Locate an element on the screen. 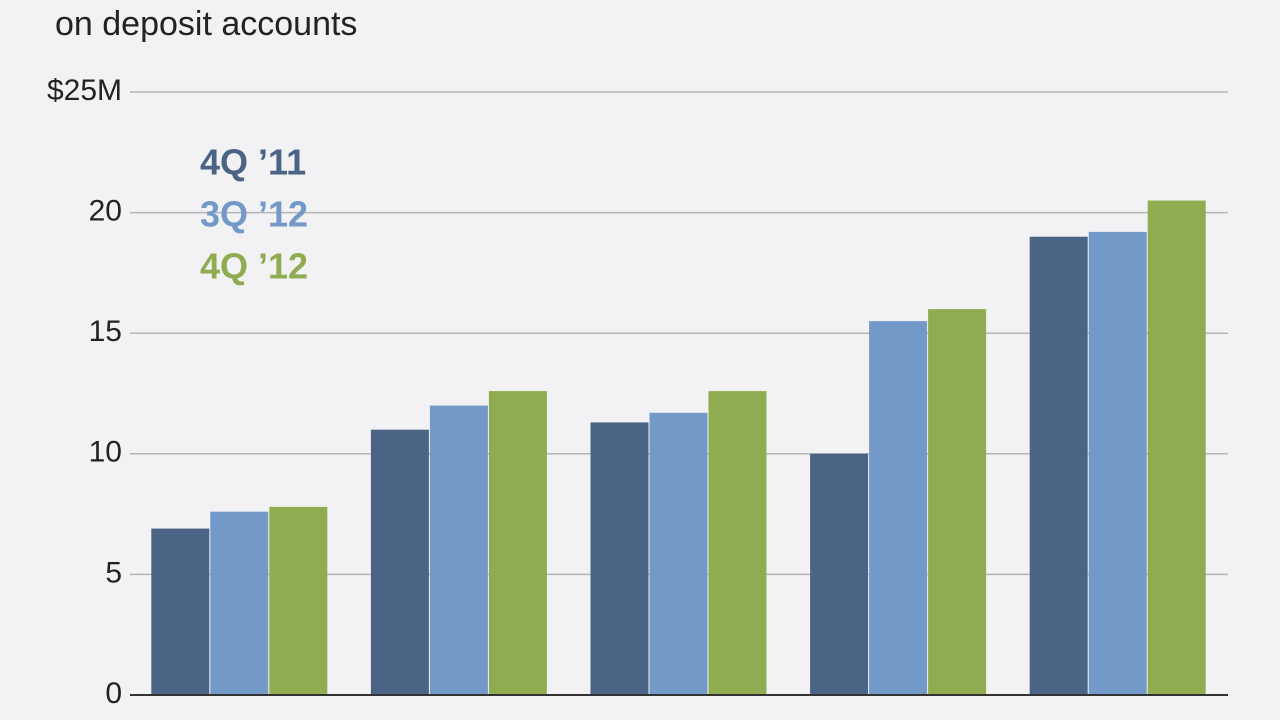  legend-label: 4Q ’11 is located at coordinates (253, 162).